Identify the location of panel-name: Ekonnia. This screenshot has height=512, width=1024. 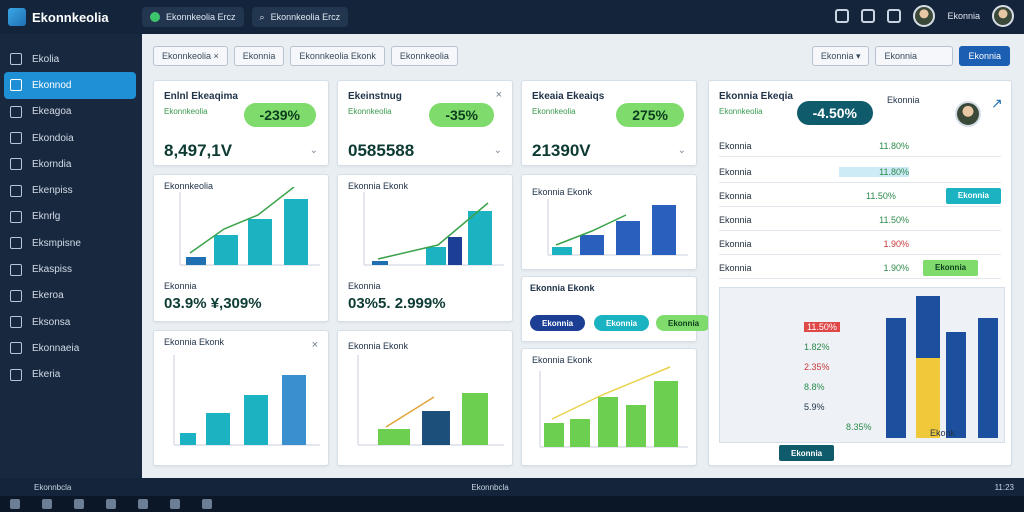
(903, 100).